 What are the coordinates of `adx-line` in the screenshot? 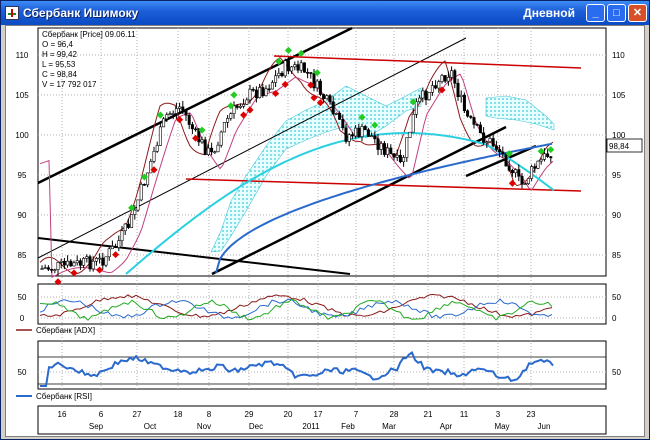 It's located at (296, 306).